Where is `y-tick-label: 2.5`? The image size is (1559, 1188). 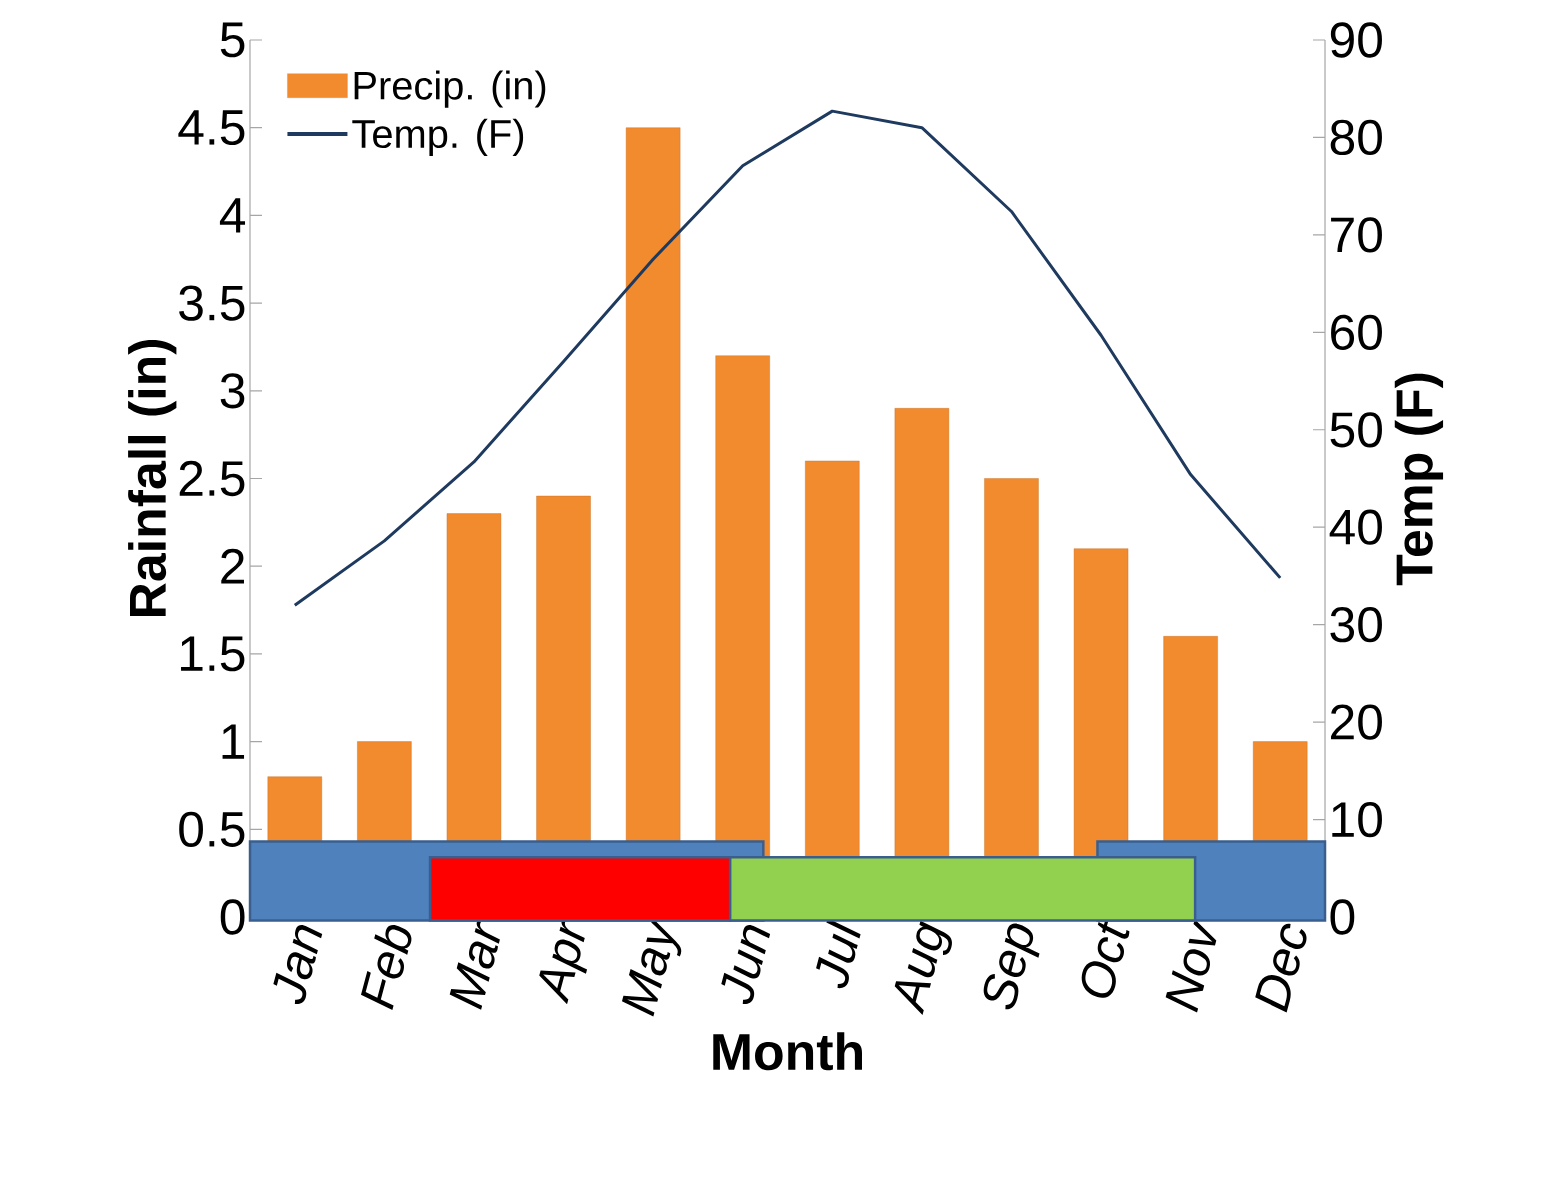
y-tick-label: 2.5 is located at coordinates (212, 478).